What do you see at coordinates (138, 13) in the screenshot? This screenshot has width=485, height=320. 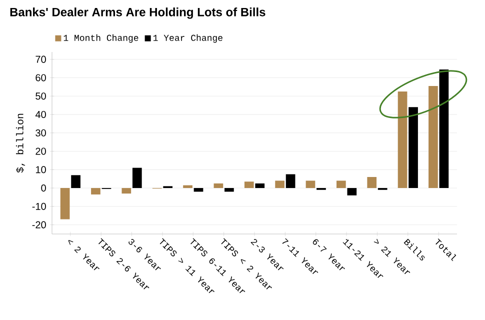 I see `chart-title: Banks' Dealer Arms Are Holding Lots of Bills` at bounding box center [138, 13].